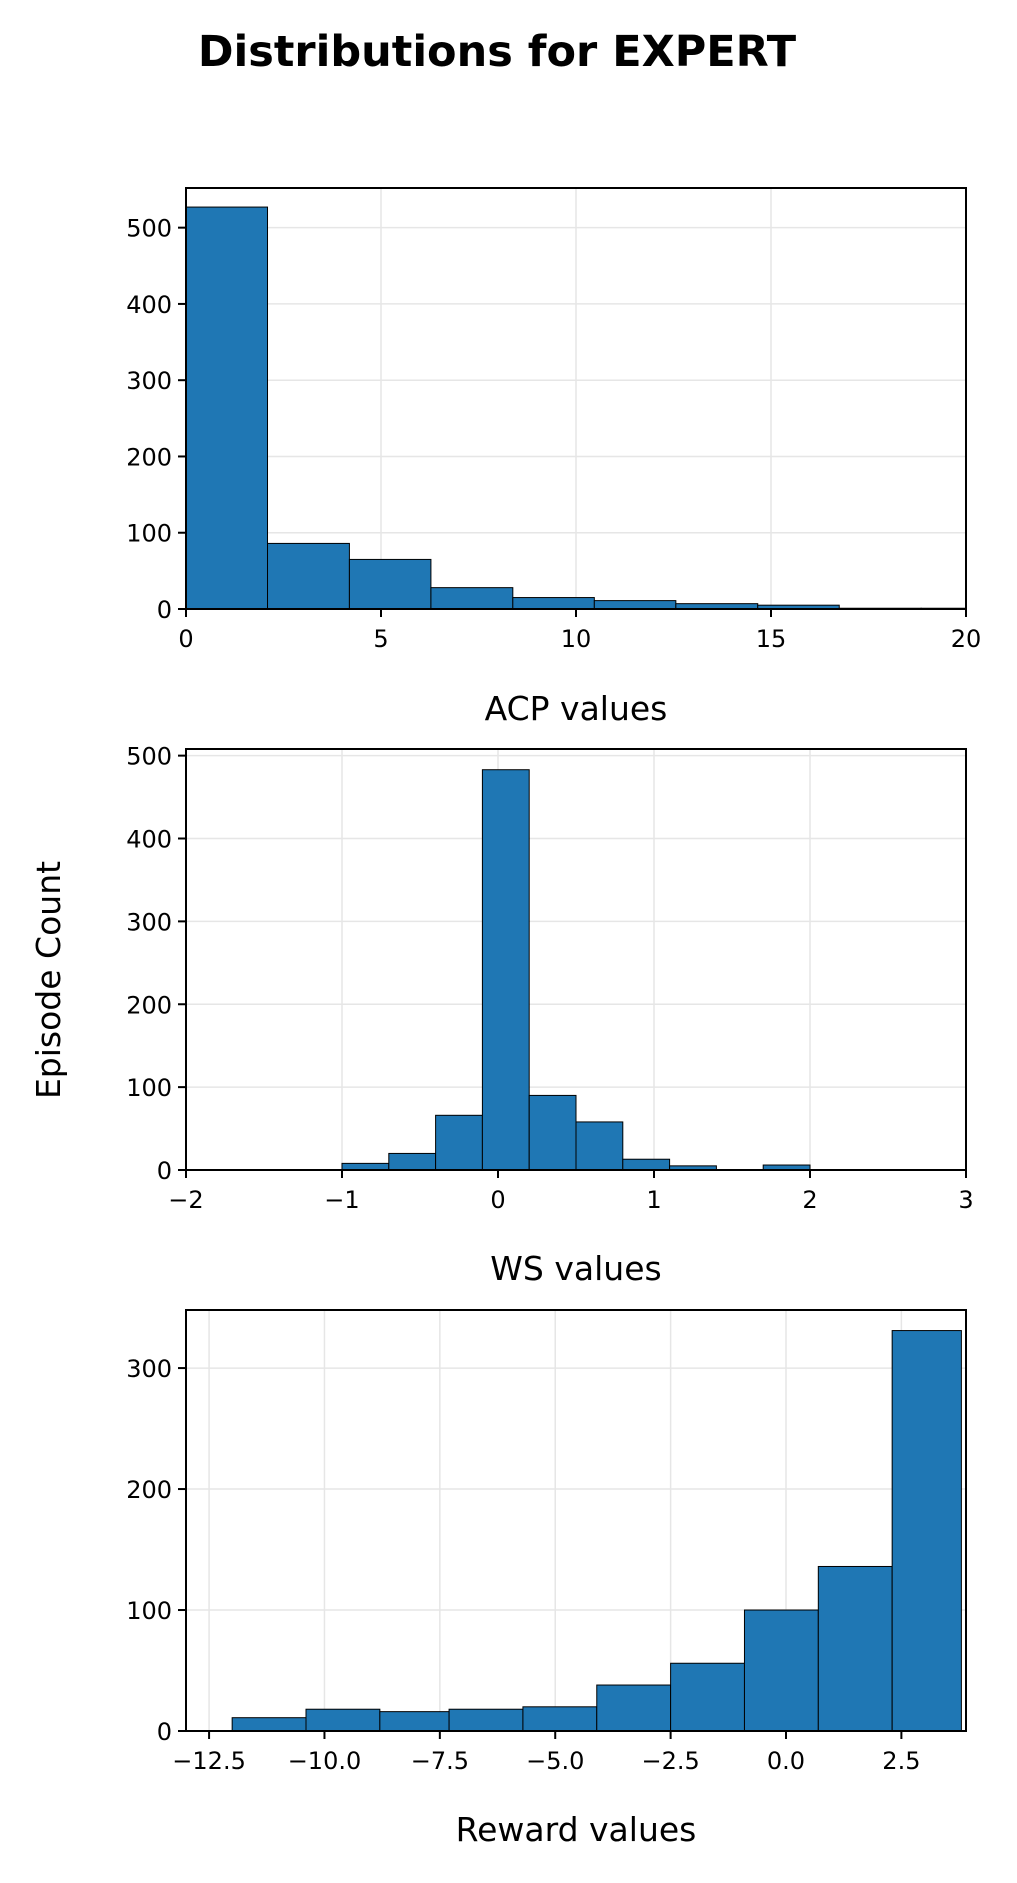 This screenshot has width=1017, height=1883. What do you see at coordinates (576, 1829) in the screenshot?
I see `reward-x-axis-label: Reward values` at bounding box center [576, 1829].